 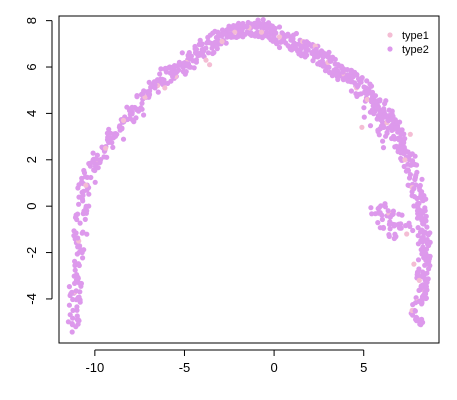 What do you see at coordinates (31, 299) in the screenshot?
I see `y-tick-label: -4` at bounding box center [31, 299].